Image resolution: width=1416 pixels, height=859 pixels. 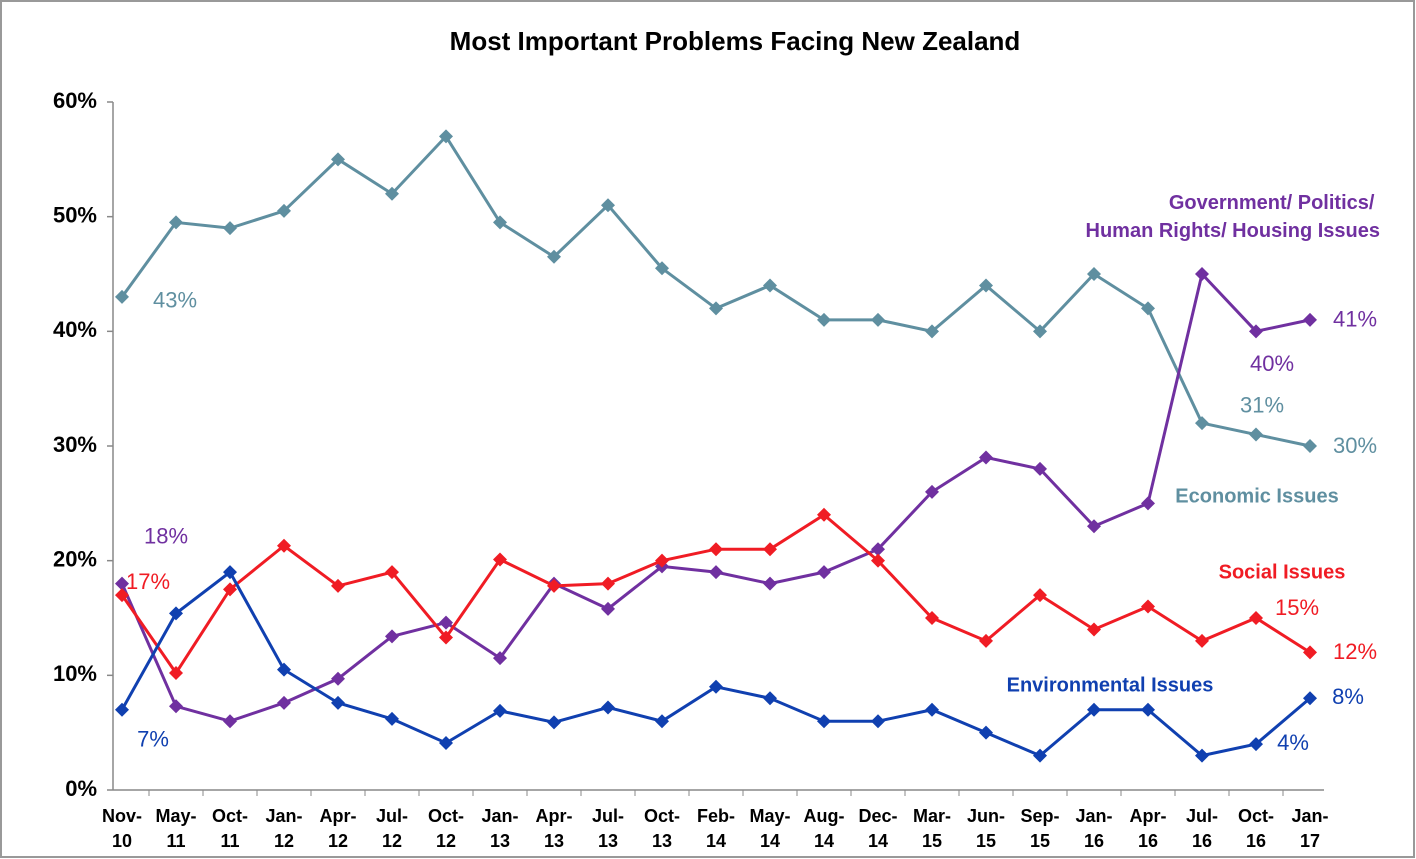 I want to click on data-label: 18%, so click(x=166, y=535).